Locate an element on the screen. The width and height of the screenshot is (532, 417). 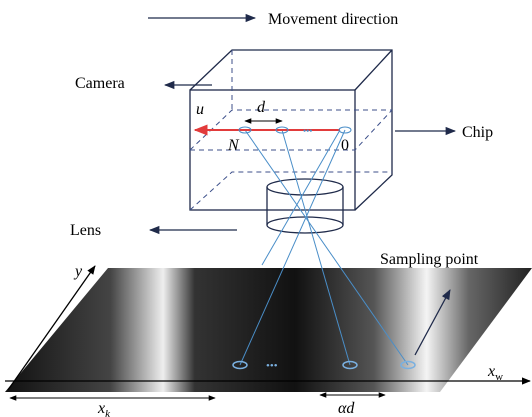
xw-base: x is located at coordinates (491, 371).